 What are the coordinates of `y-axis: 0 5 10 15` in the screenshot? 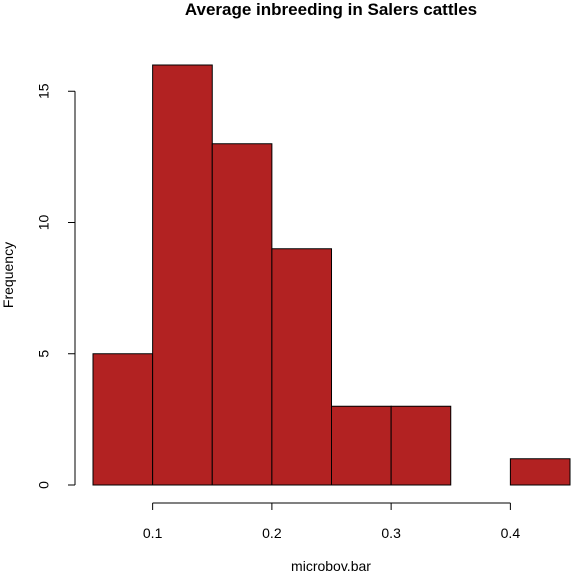 It's located at (56, 286).